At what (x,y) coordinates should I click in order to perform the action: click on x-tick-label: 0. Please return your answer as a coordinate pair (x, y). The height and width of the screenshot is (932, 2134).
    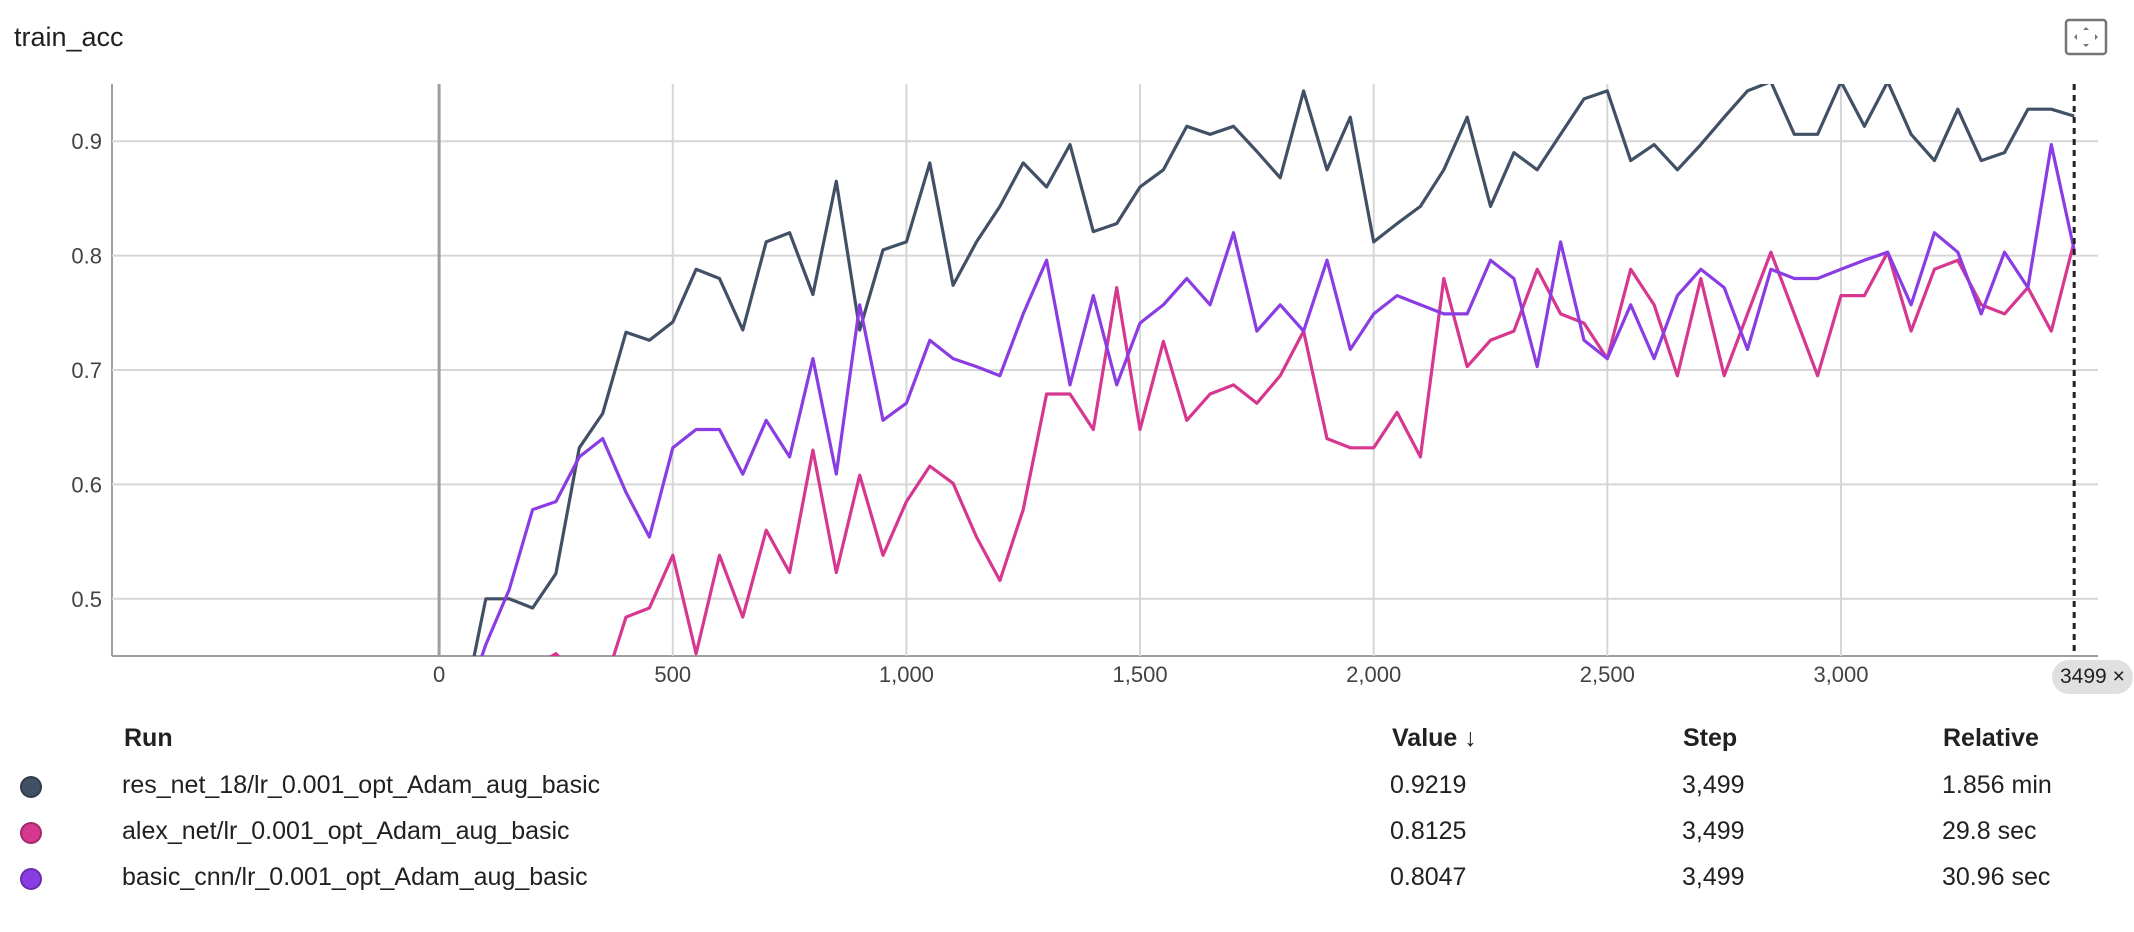
    Looking at the image, I should click on (439, 674).